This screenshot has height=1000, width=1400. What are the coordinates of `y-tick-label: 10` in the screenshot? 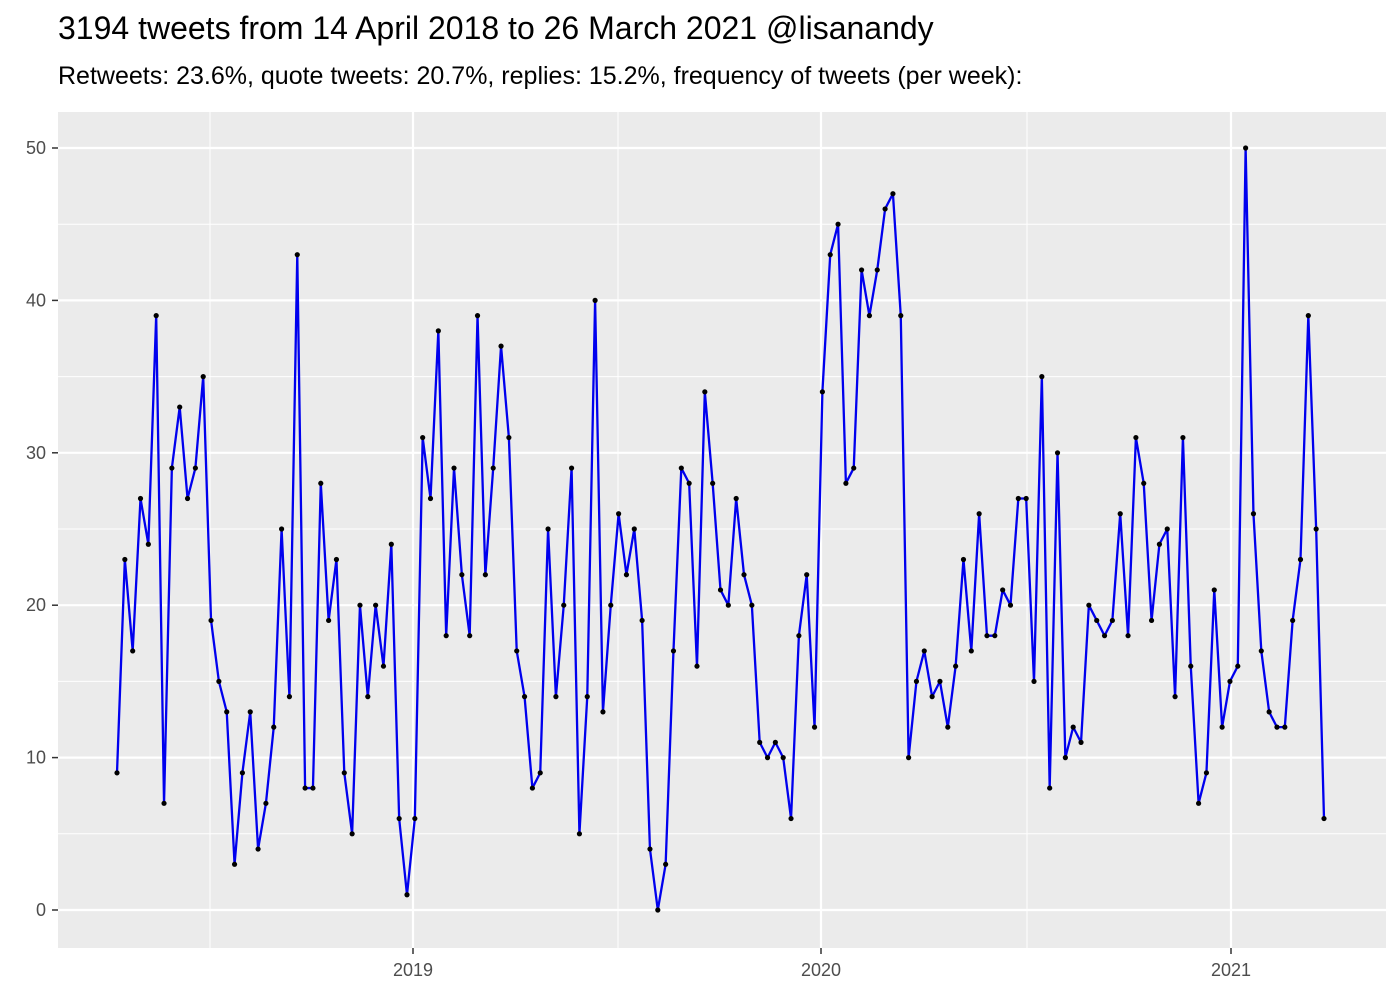 It's located at (36, 758).